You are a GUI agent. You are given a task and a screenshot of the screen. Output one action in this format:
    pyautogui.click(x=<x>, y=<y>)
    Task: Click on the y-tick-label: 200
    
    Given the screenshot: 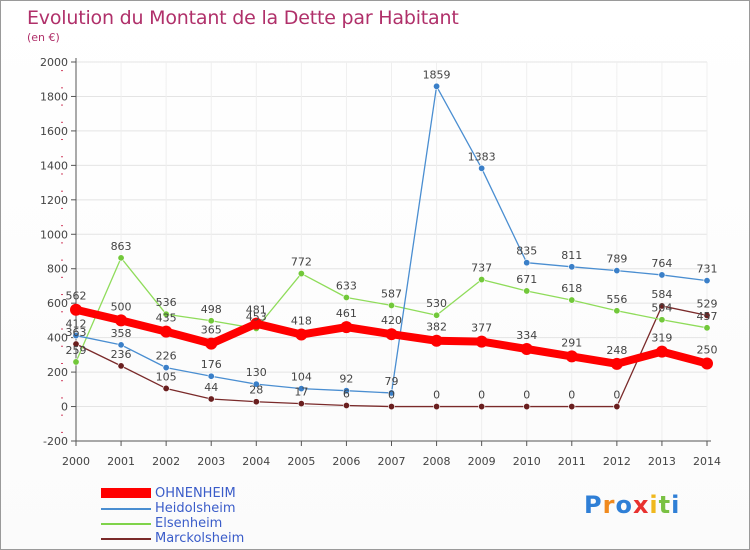 What is the action you would take?
    pyautogui.click(x=57, y=372)
    